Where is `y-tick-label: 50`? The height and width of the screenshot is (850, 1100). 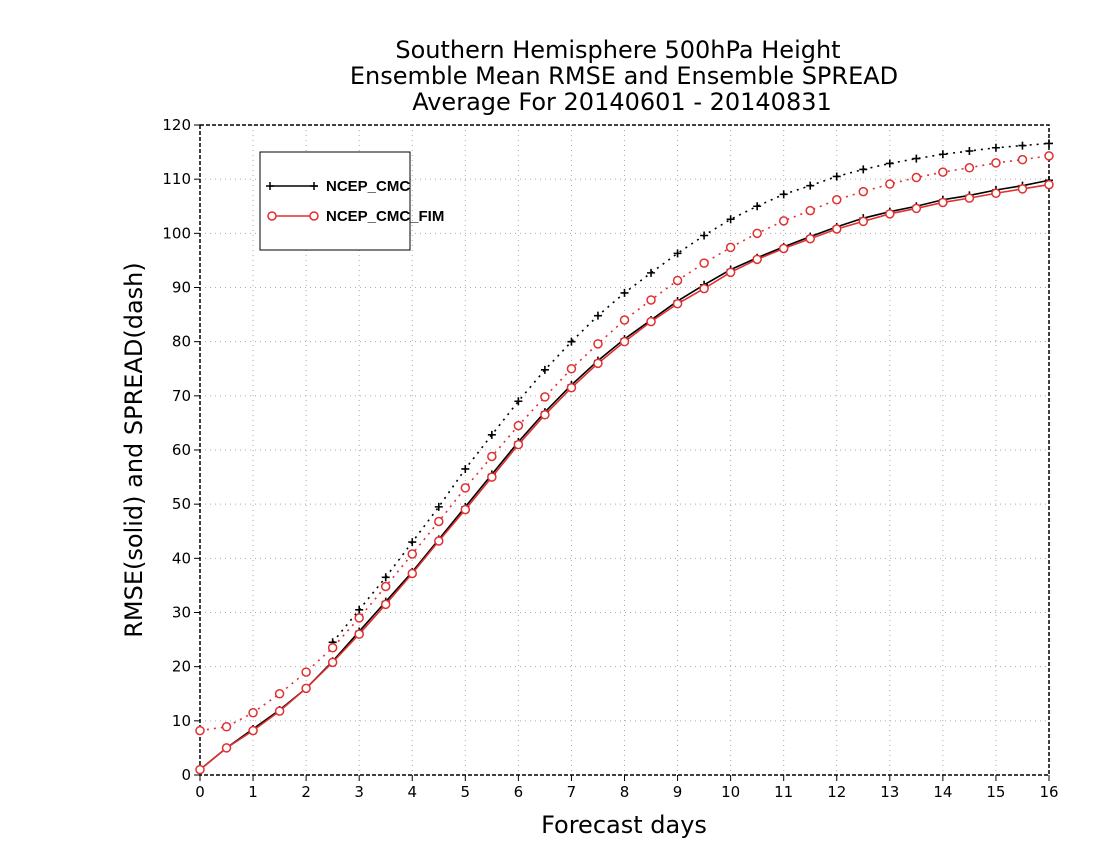
y-tick-label: 50 is located at coordinates (181, 504).